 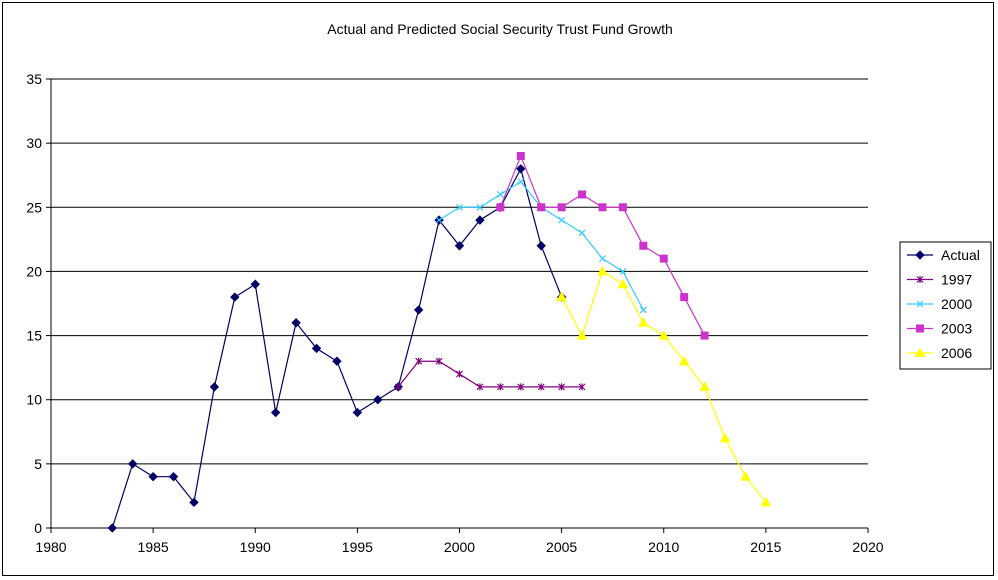 I want to click on legend-entry-2003: 2003, so click(x=939, y=329).